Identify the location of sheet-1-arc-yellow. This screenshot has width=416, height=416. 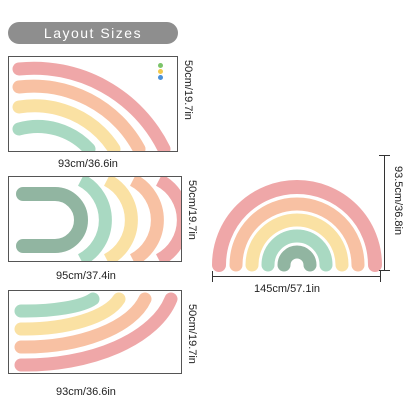
(66, 125).